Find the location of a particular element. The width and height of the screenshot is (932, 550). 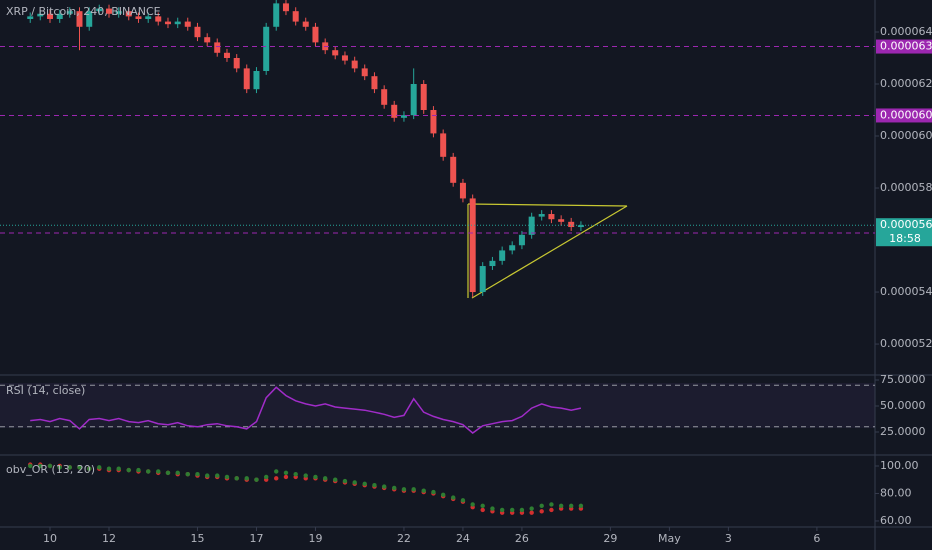

x-tick-label: May is located at coordinates (669, 538).